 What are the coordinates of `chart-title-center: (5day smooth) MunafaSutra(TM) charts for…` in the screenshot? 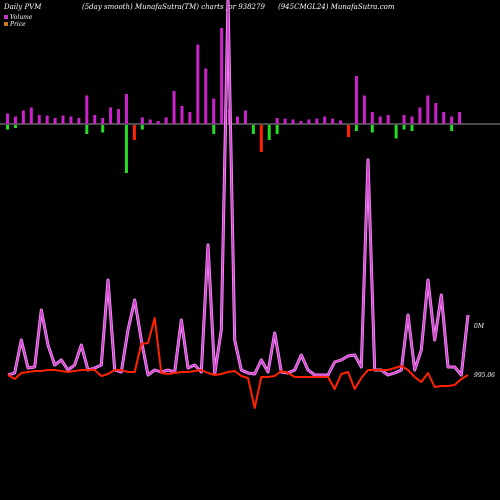 It's located at (173, 7).